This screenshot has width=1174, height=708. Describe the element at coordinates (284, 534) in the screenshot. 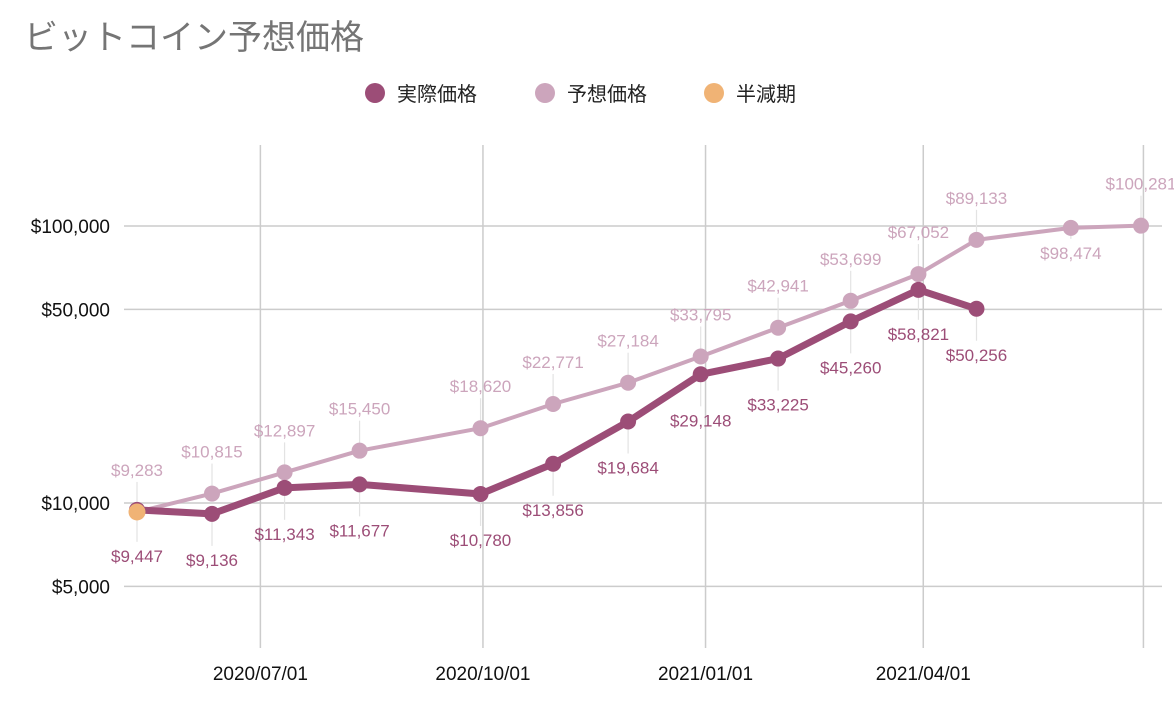

I see `data-label: $11,343` at that location.